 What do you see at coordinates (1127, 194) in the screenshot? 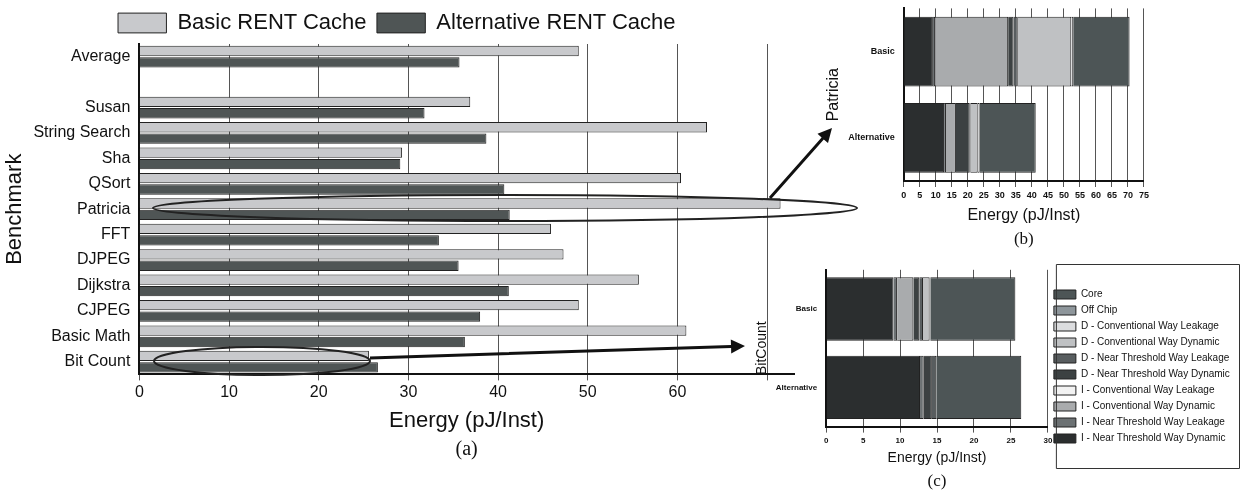
I see `x-tick-label: 70` at bounding box center [1127, 194].